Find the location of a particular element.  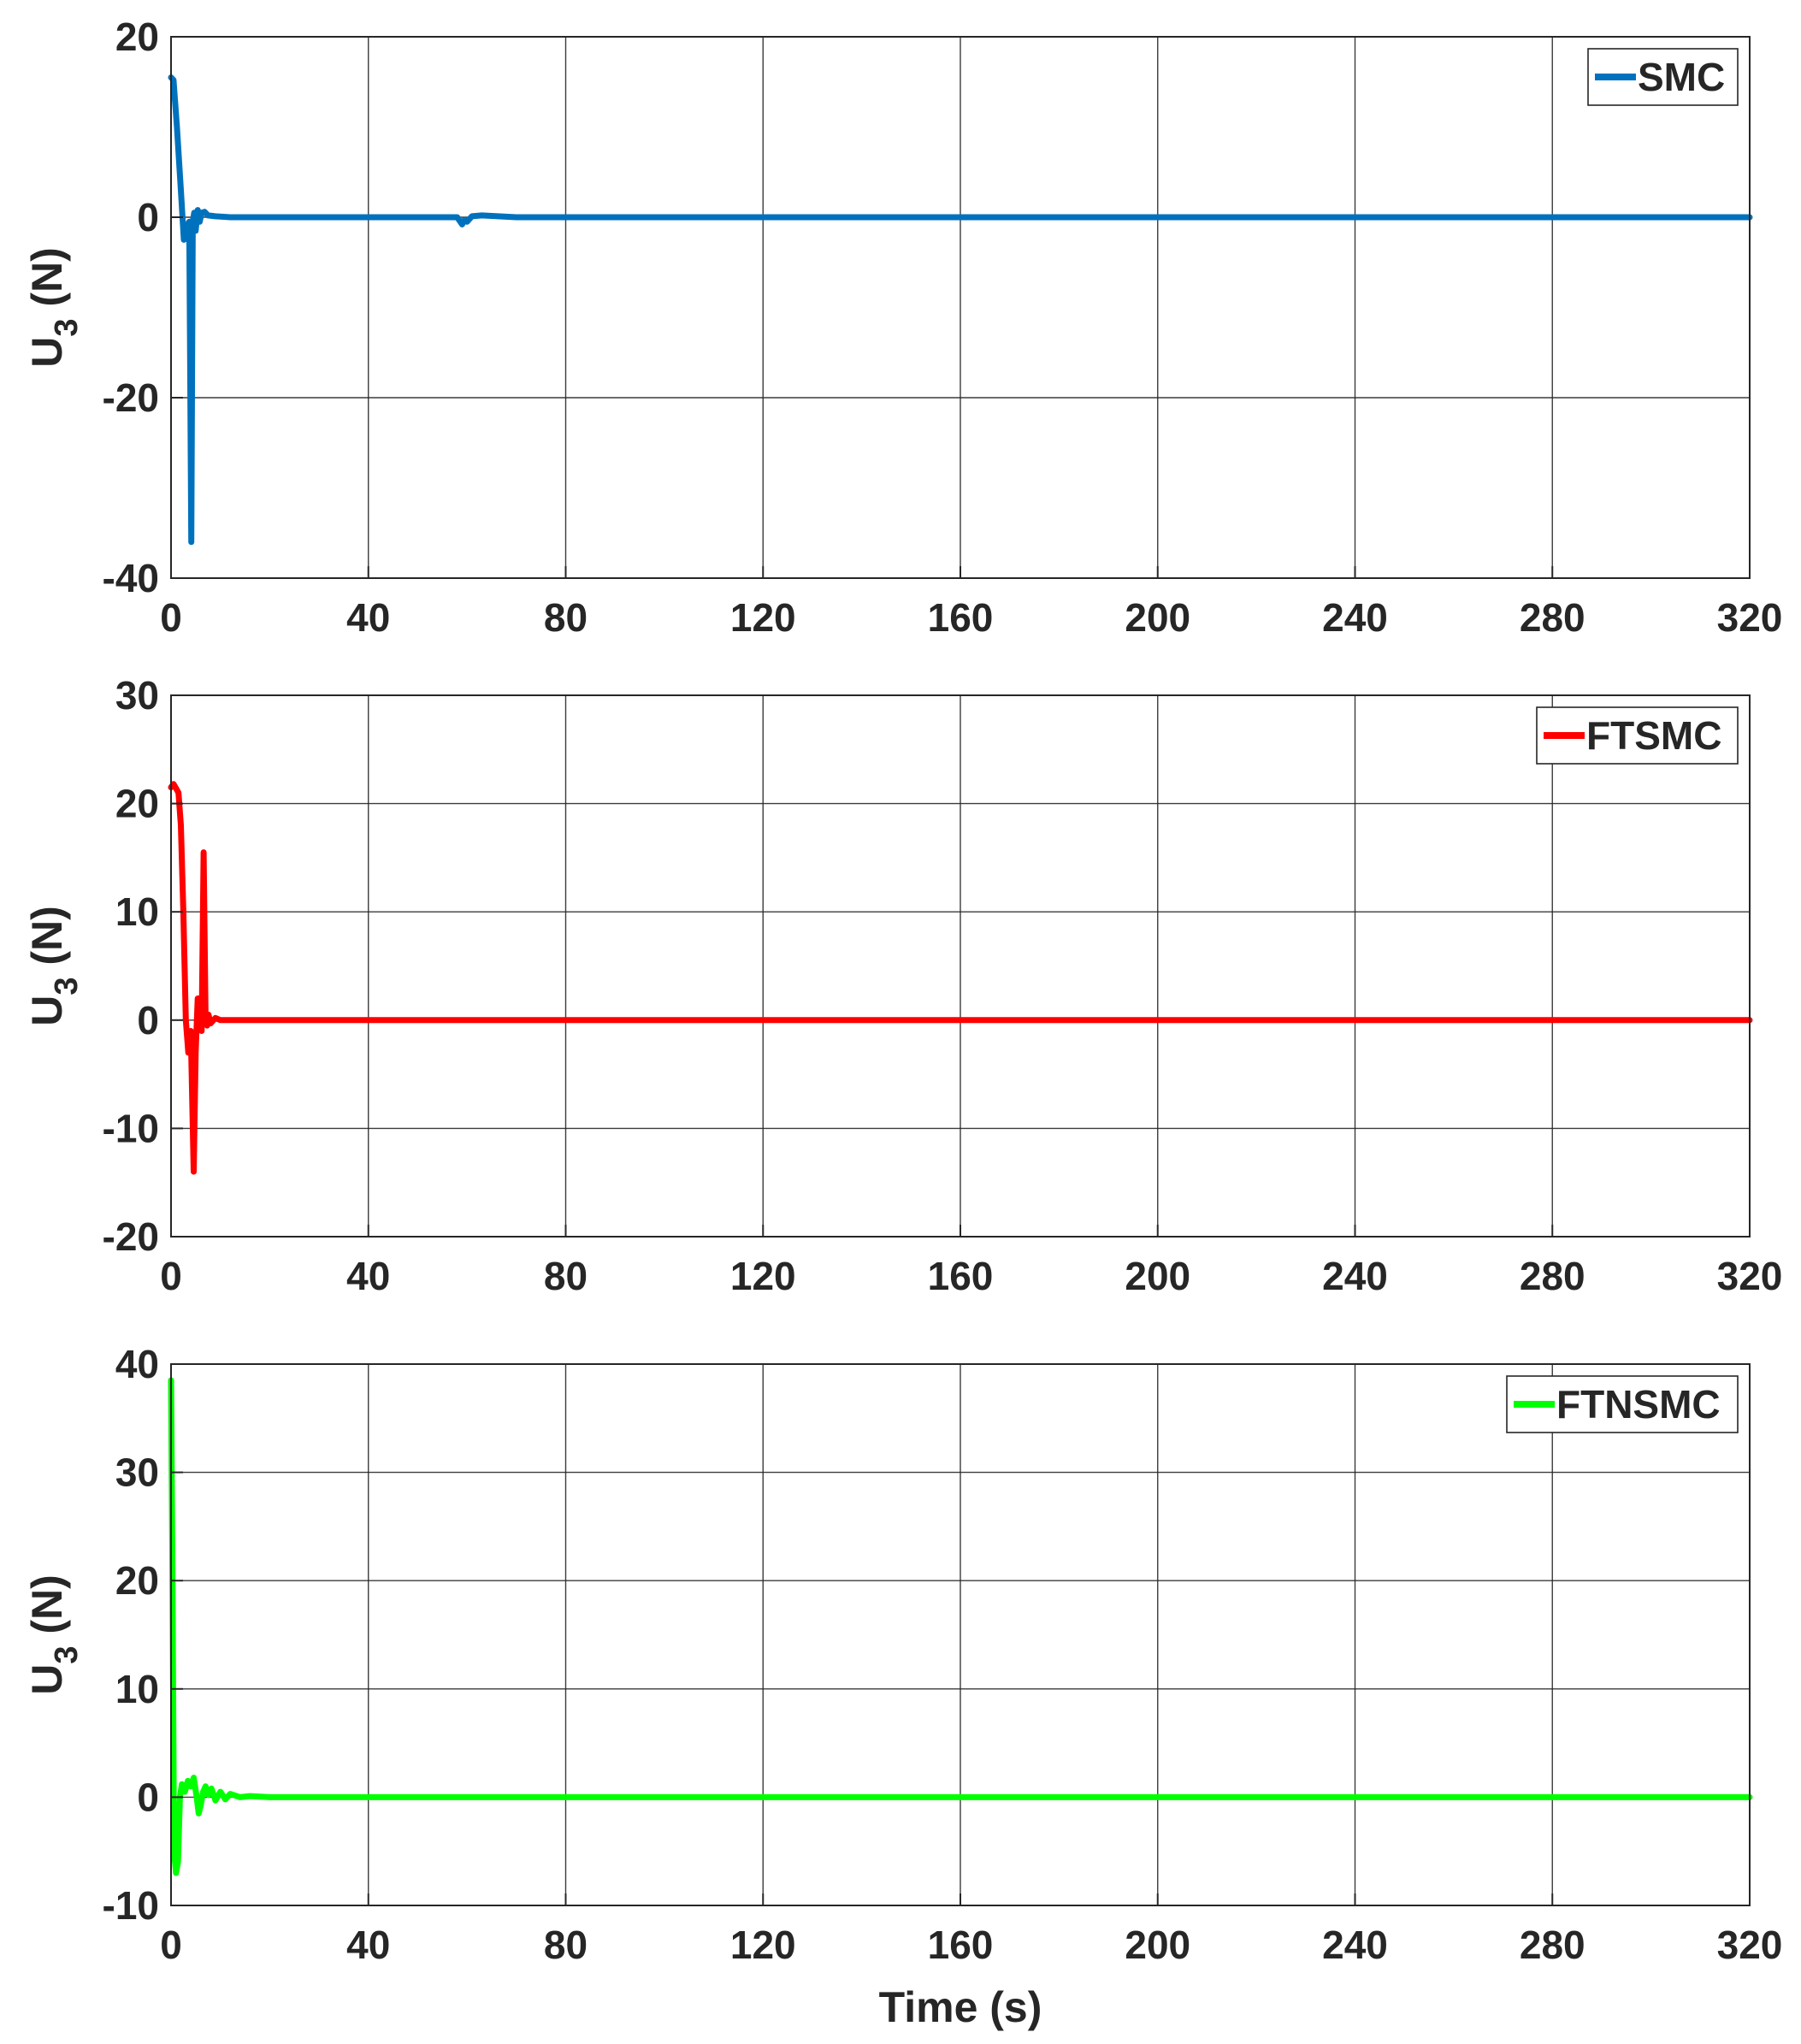

x-axis-label: Time (s) is located at coordinates (961, 2007).